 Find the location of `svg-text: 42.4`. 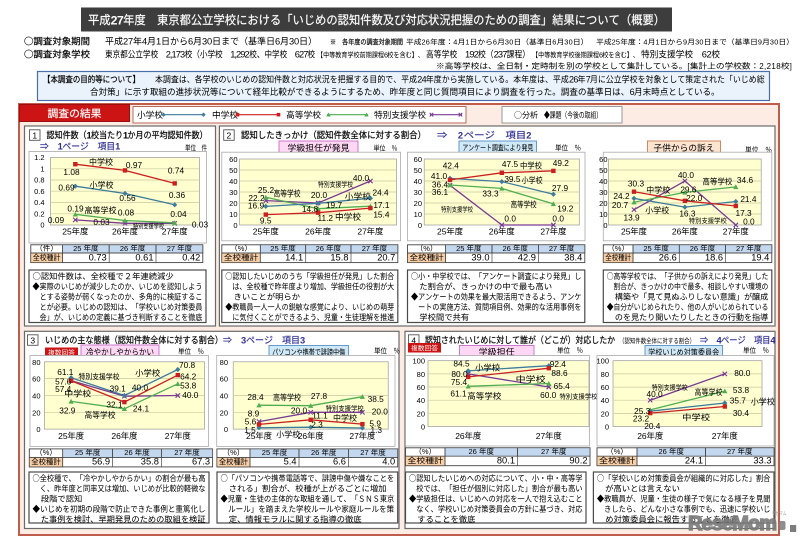

svg-text: 42.4 is located at coordinates (451, 166).